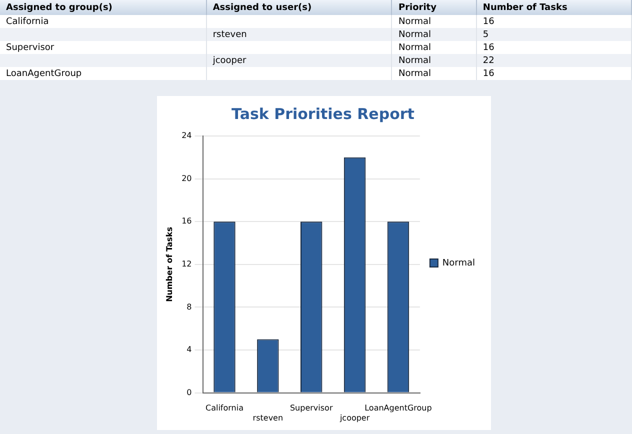 This screenshot has height=434, width=632. I want to click on category-label: Supervisor, so click(30, 47).